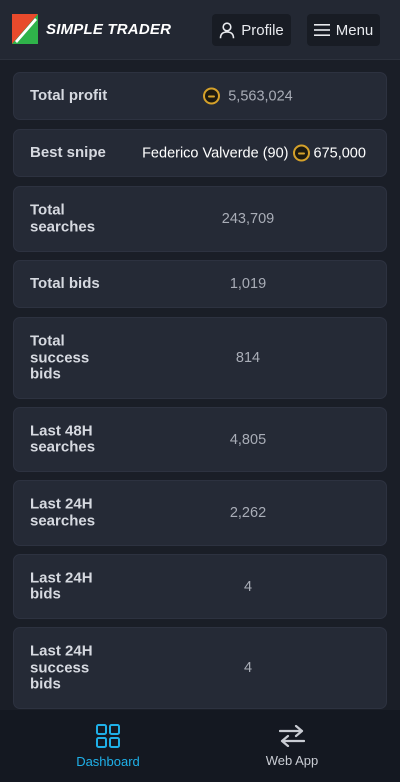 The image size is (400, 782). I want to click on user-icon, so click(227, 29).